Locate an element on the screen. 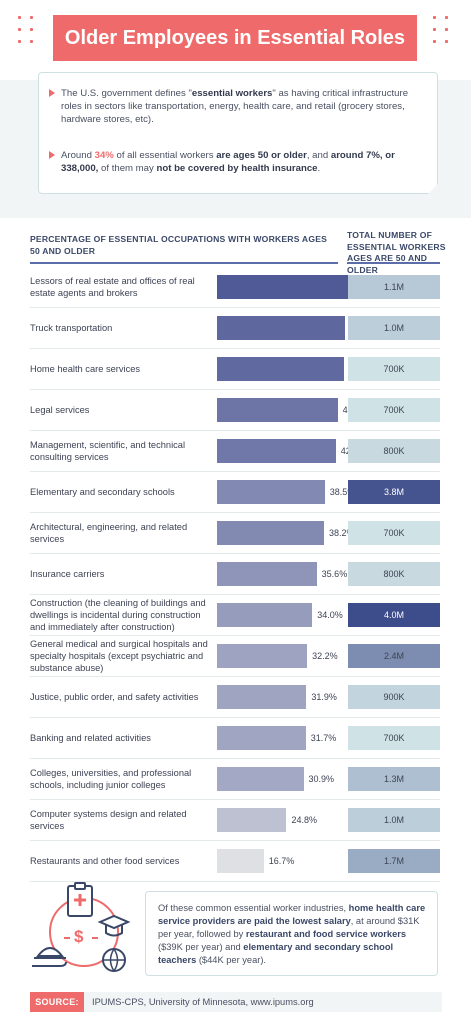 The height and width of the screenshot is (1024, 471). category-label: Legal services is located at coordinates (60, 410).